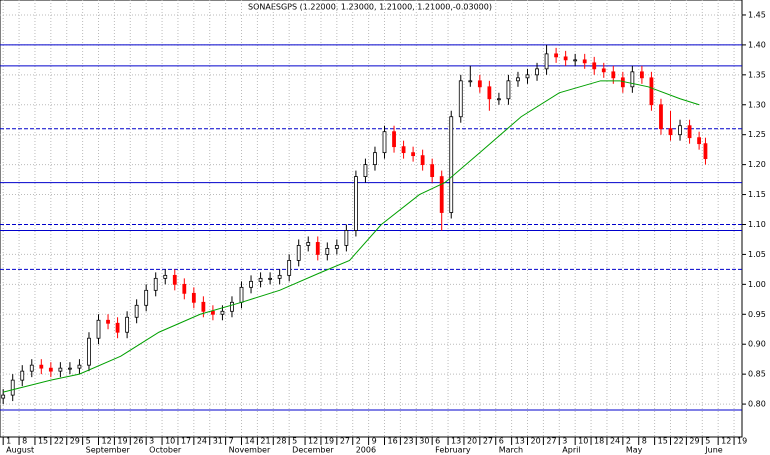  I want to click on x-tick-label: 2, so click(358, 441).